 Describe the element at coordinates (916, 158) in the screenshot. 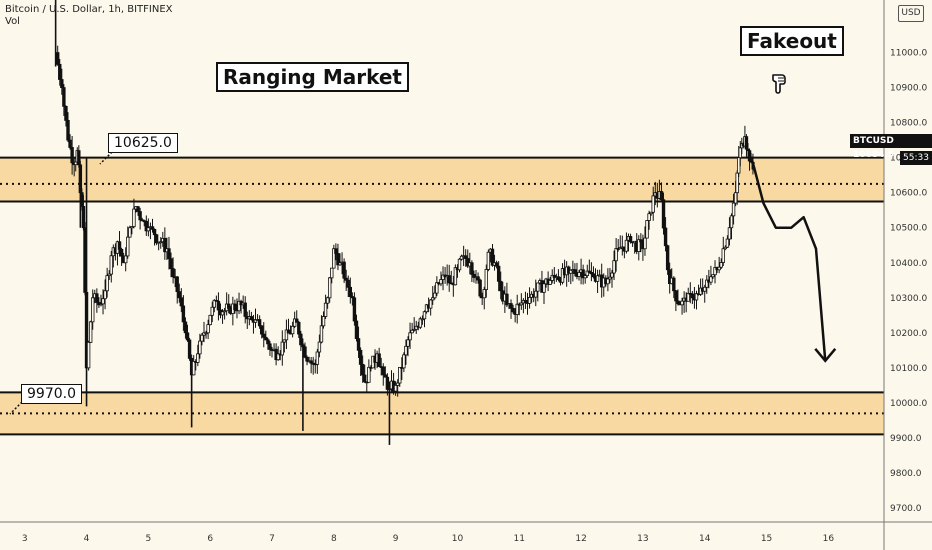

I see `candle-timer-tag: 55:33` at that location.